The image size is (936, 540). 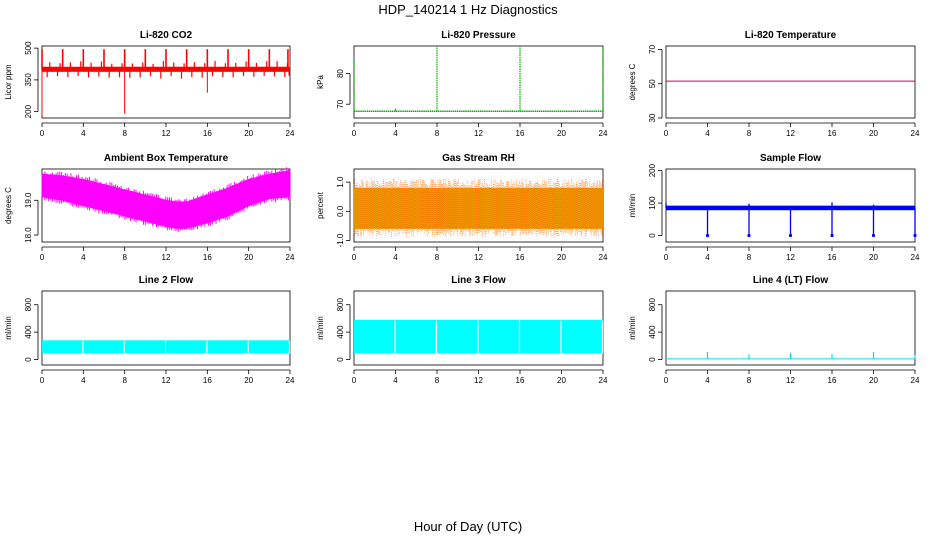 What do you see at coordinates (790, 158) in the screenshot?
I see `panel-title: Sample Flow` at bounding box center [790, 158].